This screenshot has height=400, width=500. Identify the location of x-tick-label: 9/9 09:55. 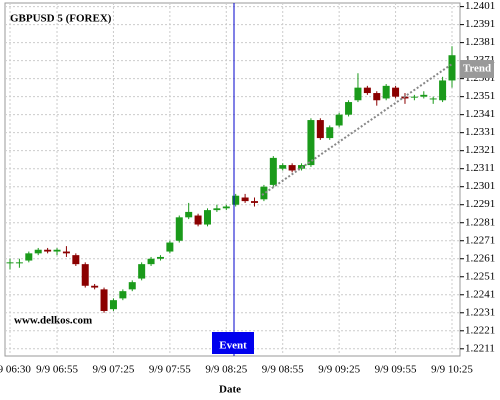
(396, 370).